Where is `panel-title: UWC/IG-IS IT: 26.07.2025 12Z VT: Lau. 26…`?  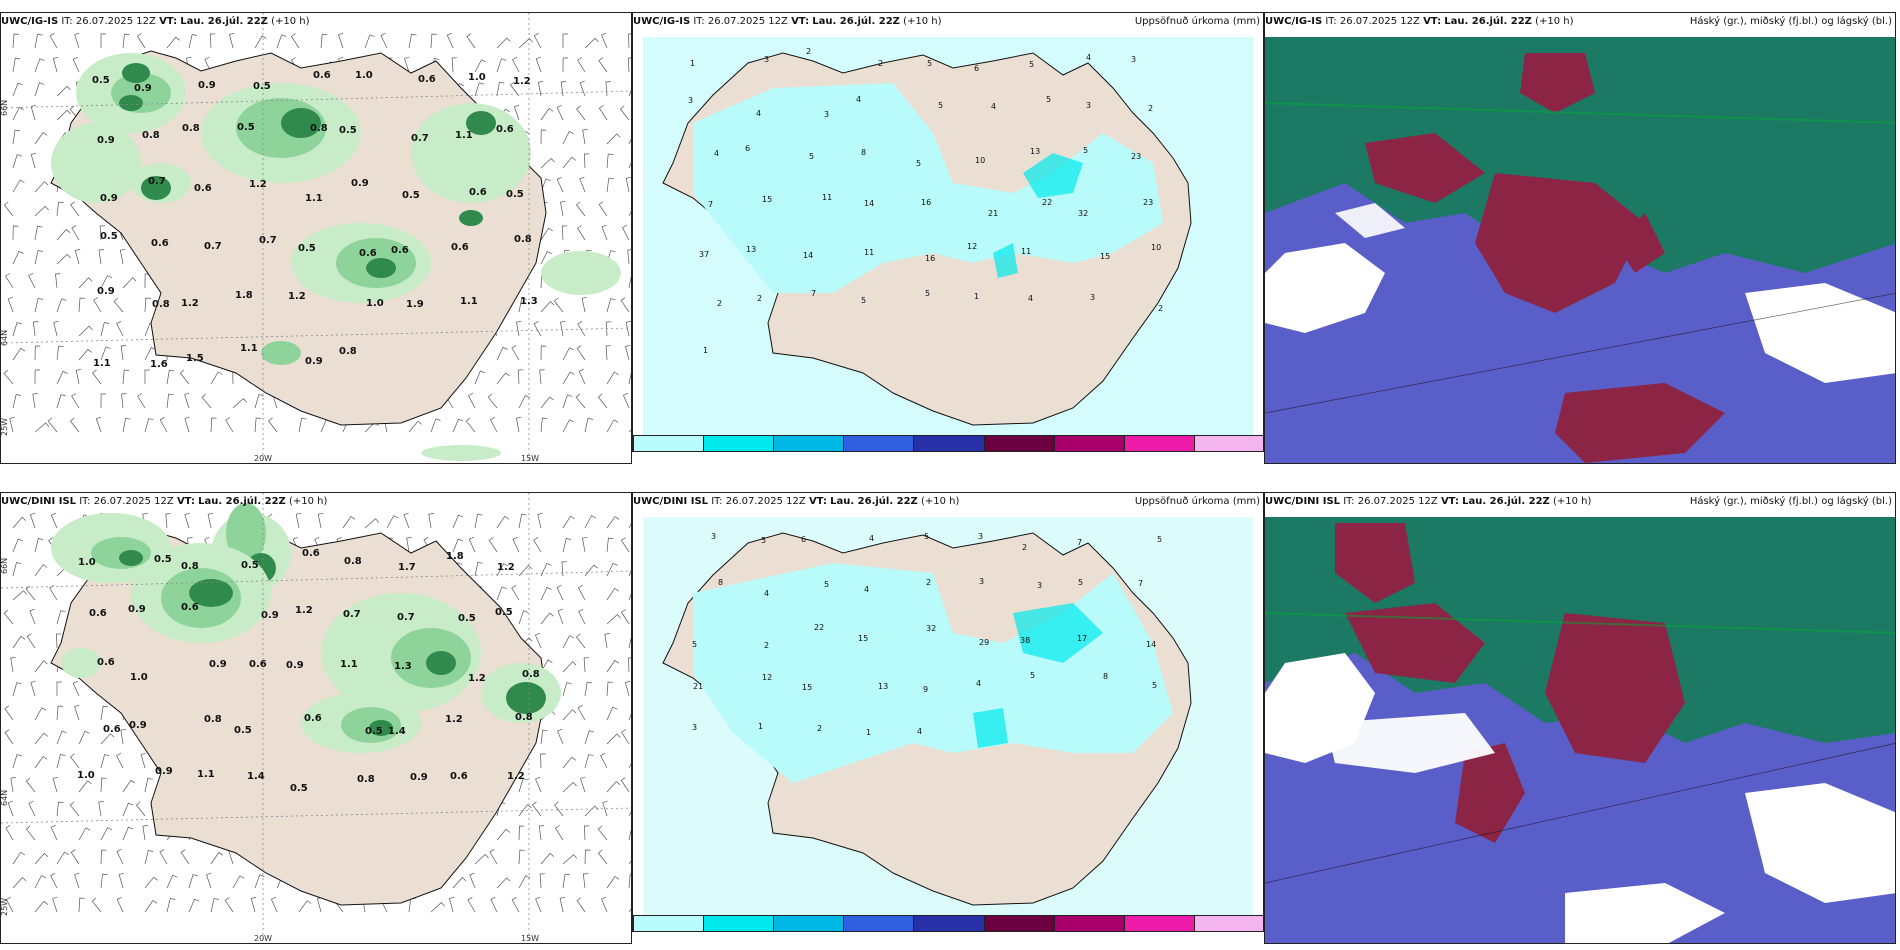
panel-title: UWC/IG-IS IT: 26.07.2025 12Z VT: Lau. 26… is located at coordinates (1419, 21).